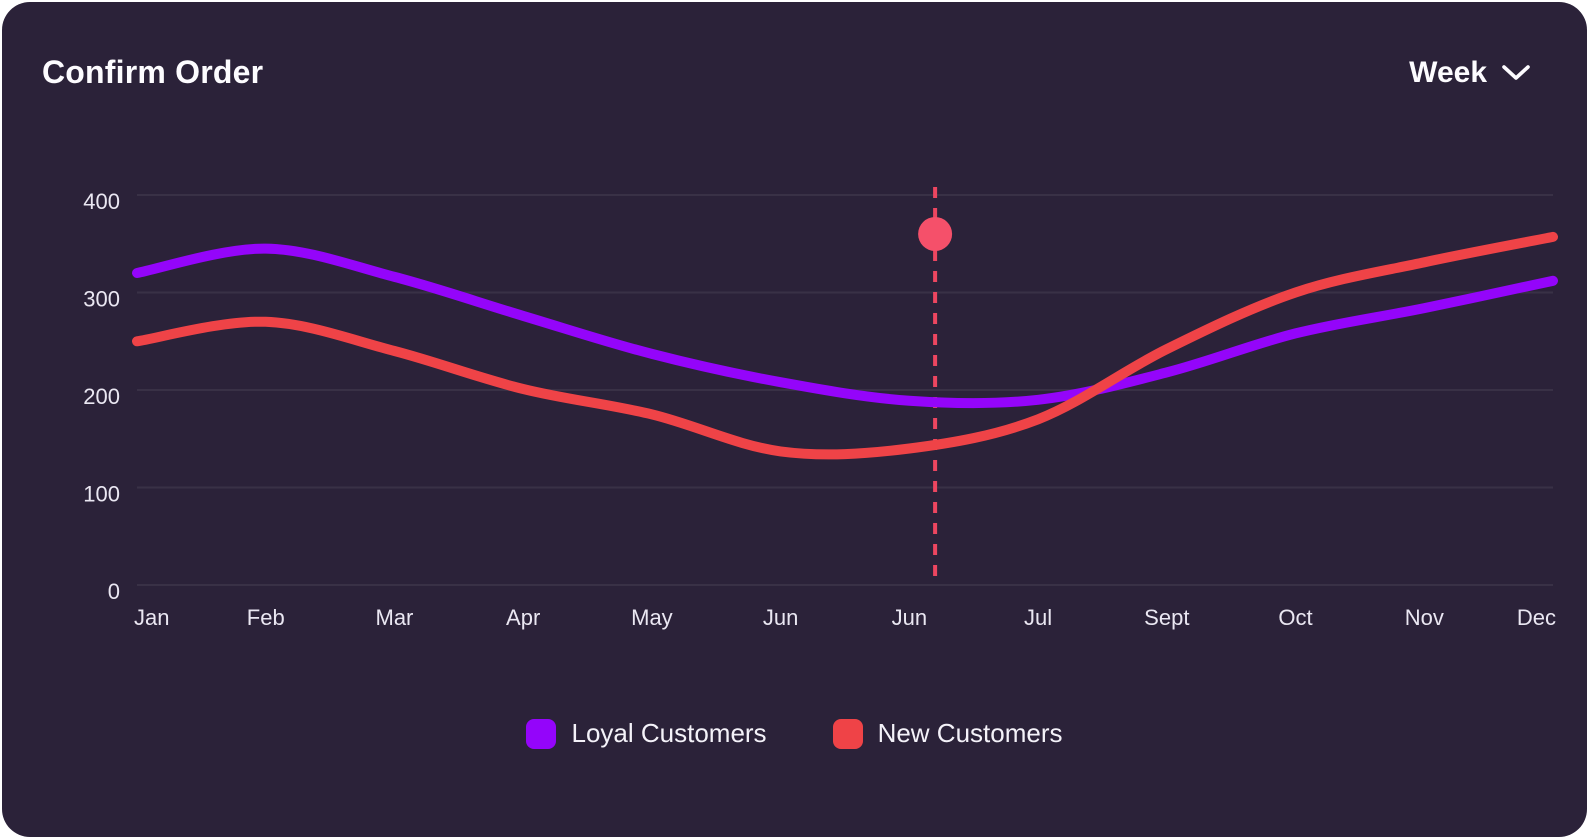  Describe the element at coordinates (1448, 72) in the screenshot. I see `period-selector-label: Week` at that location.